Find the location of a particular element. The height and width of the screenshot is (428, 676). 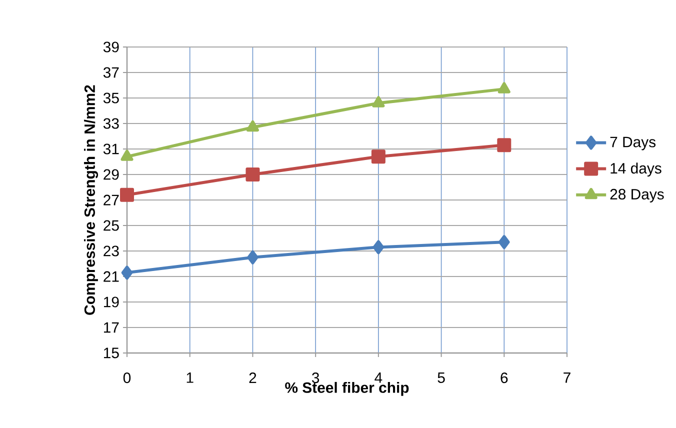

y-tick-label: 23 is located at coordinates (111, 251).